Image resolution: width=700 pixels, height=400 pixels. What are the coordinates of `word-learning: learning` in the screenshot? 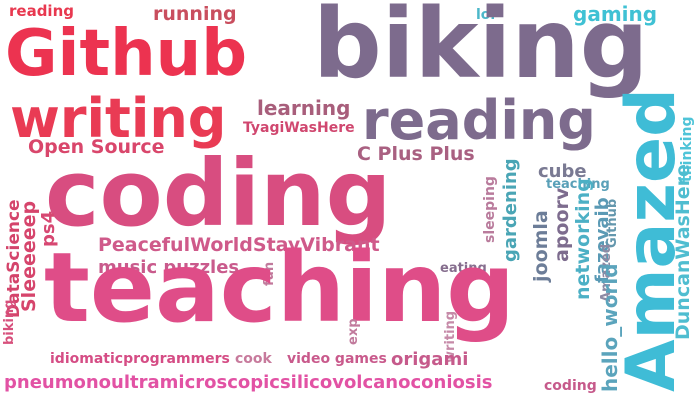 It's located at (303, 108).